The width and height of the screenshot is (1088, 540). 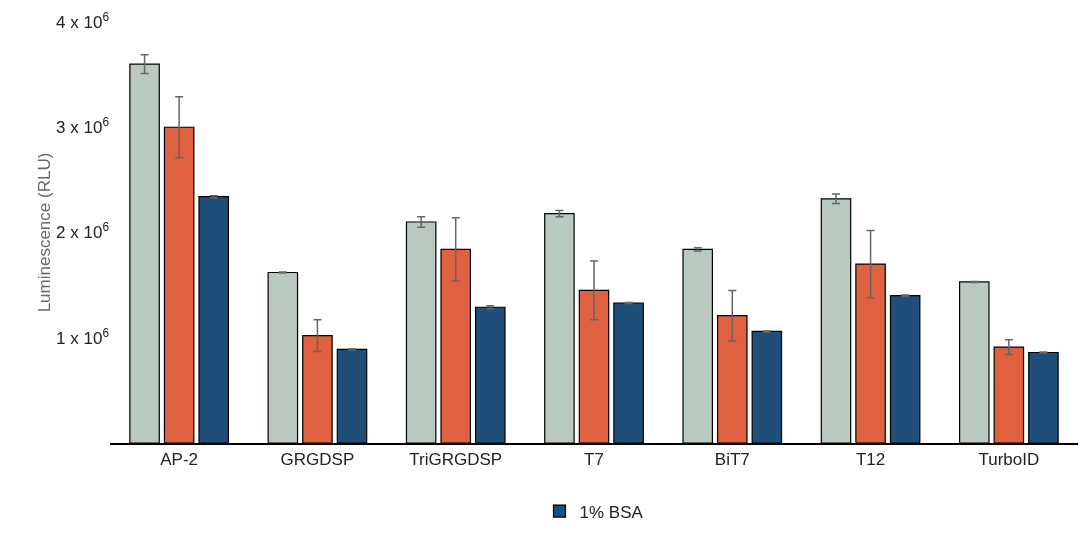 I want to click on legend-label: 1% BSA, so click(x=611, y=512).